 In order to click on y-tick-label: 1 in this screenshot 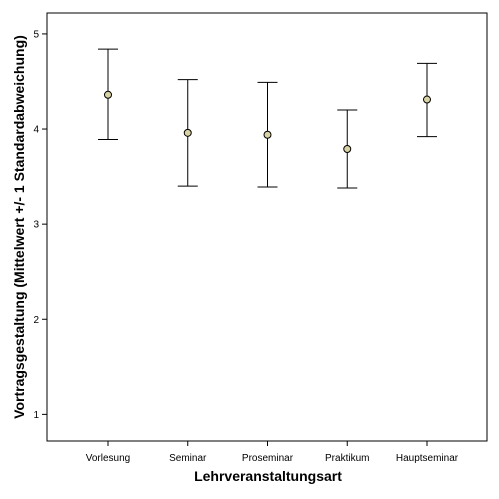, I will do `click(36, 415)`.